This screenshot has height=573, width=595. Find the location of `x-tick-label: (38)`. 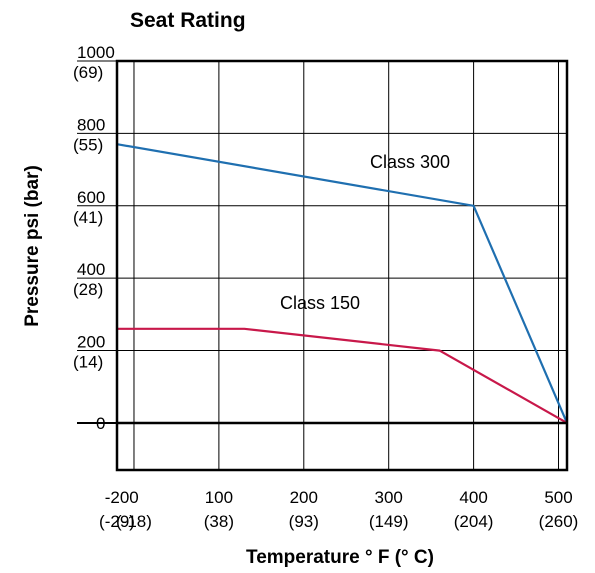

x-tick-label: (38) is located at coordinates (219, 521).